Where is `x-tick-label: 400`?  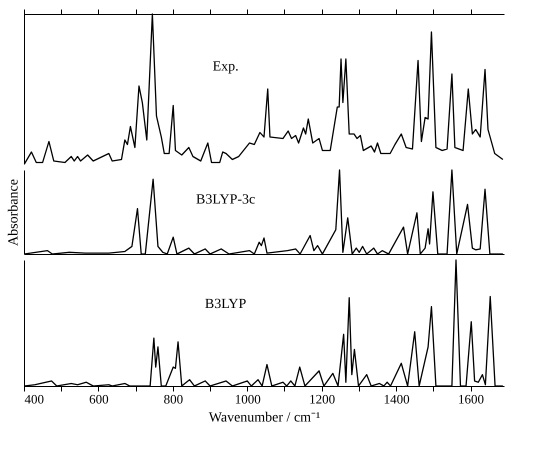
x-tick-label: 400 is located at coordinates (34, 399).